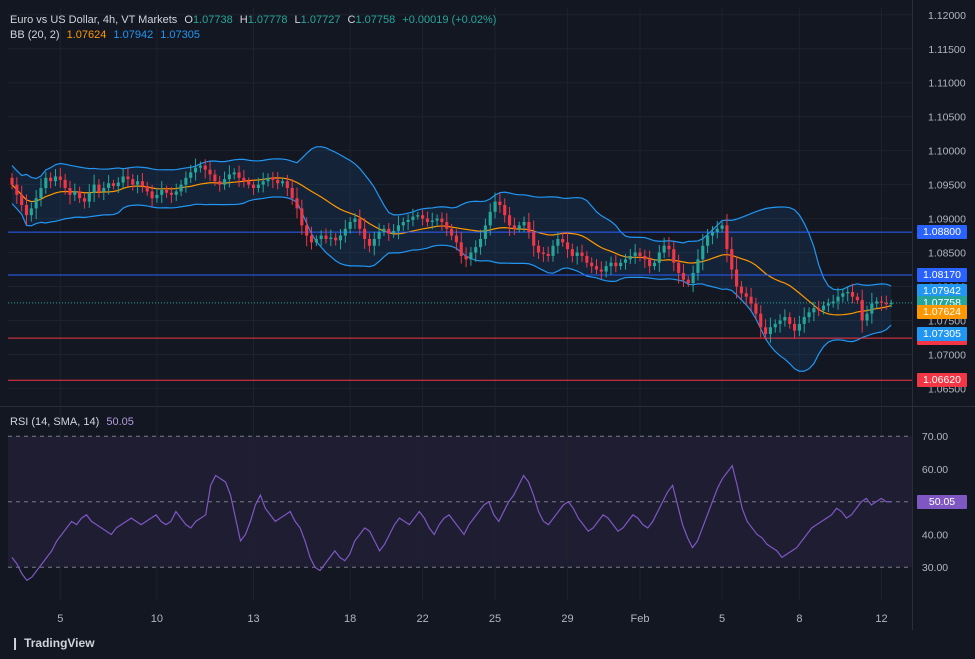  I want to click on rsi-value-label: 50.05, so click(942, 501).